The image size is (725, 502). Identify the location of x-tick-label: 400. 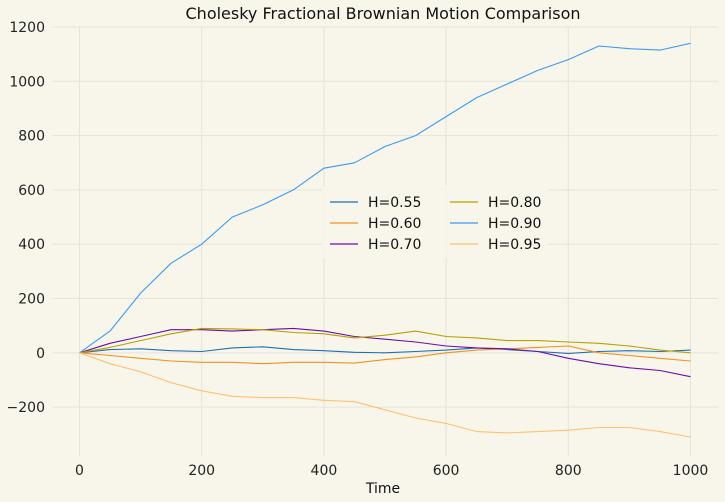
(324, 471).